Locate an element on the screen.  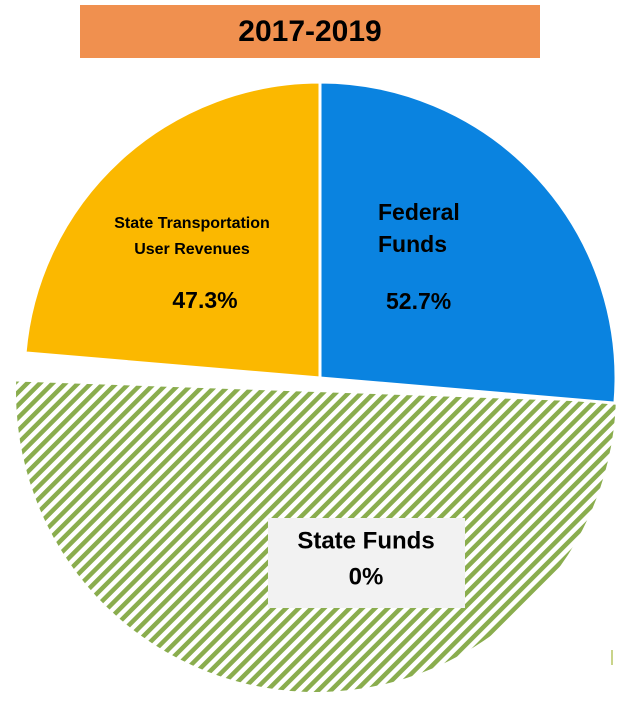
label-box is located at coordinates (366, 563).